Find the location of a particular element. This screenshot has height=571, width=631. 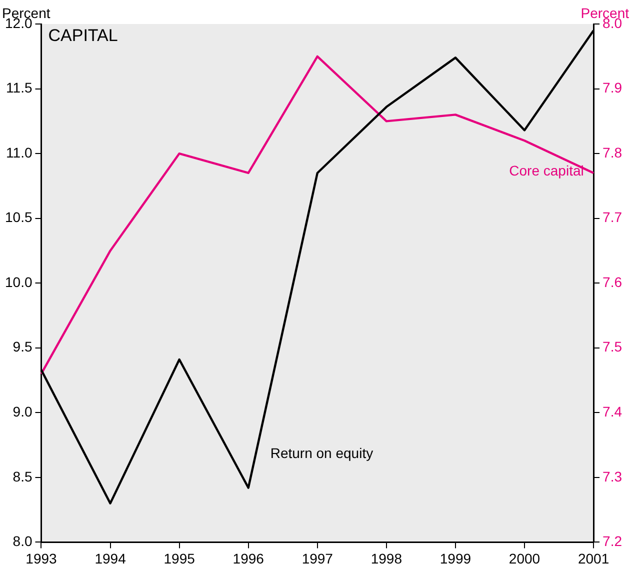

x-tick-label: 1999 is located at coordinates (456, 558).